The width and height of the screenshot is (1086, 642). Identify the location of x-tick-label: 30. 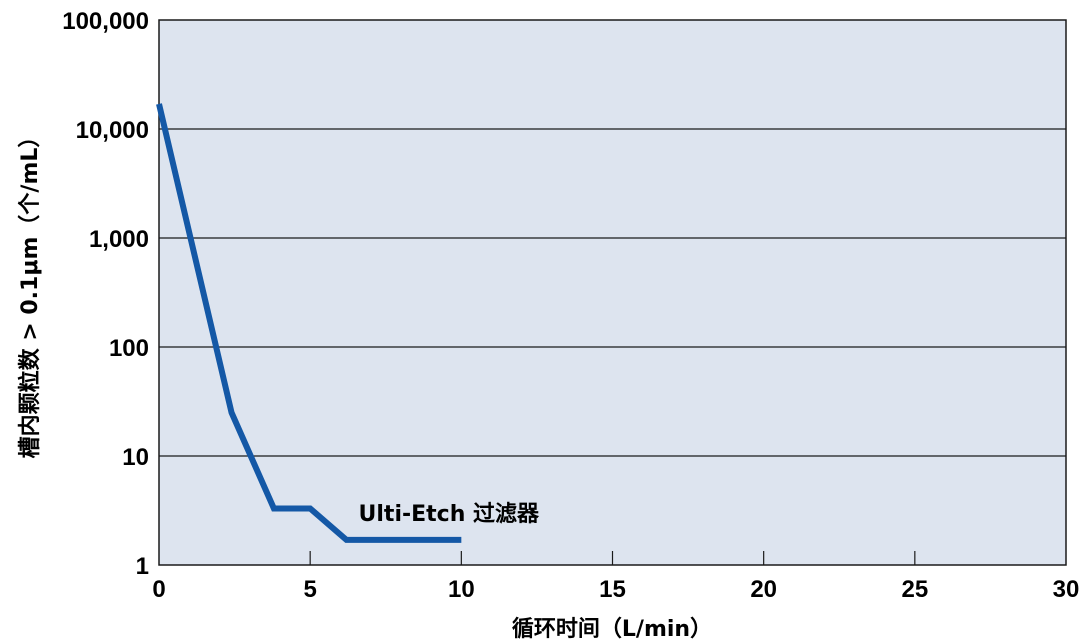
(1066, 589).